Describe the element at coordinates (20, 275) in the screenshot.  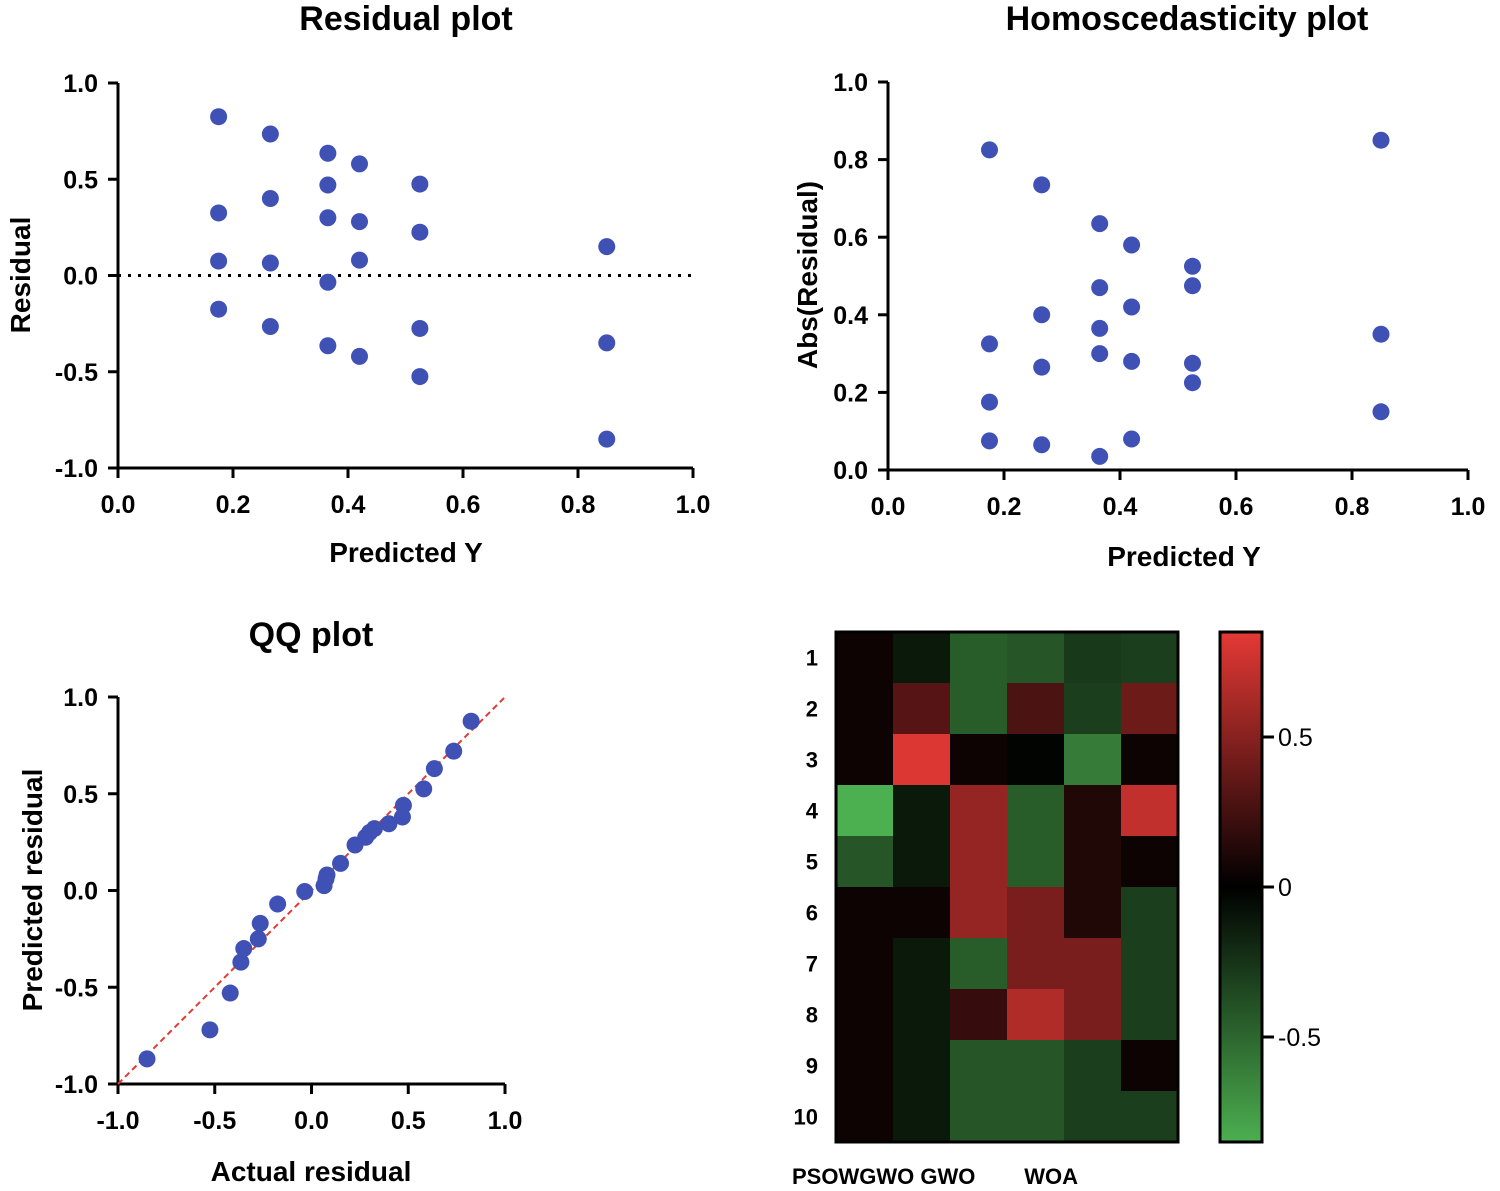
I see `residual-plot-ylabel: Residual` at that location.